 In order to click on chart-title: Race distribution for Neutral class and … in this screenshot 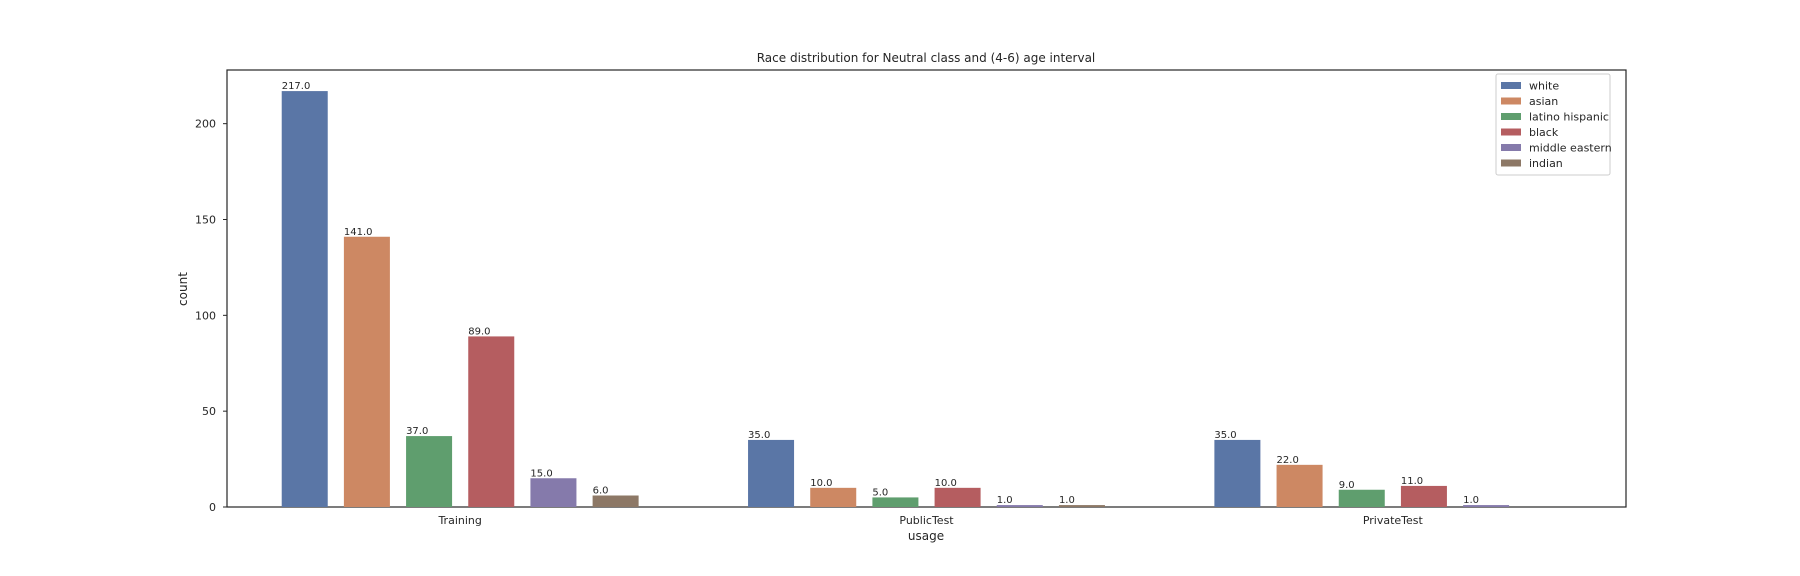, I will do `click(926, 58)`.